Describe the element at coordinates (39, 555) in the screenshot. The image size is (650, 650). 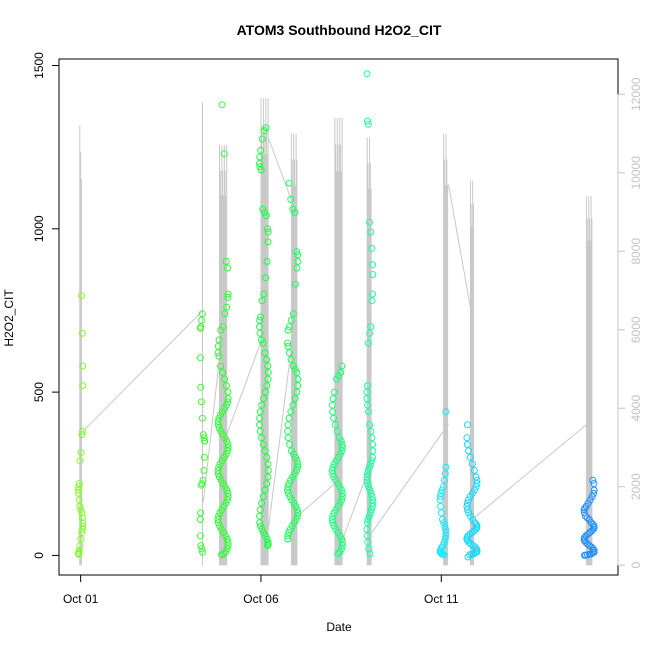
I see `y-tick-label: 0` at that location.